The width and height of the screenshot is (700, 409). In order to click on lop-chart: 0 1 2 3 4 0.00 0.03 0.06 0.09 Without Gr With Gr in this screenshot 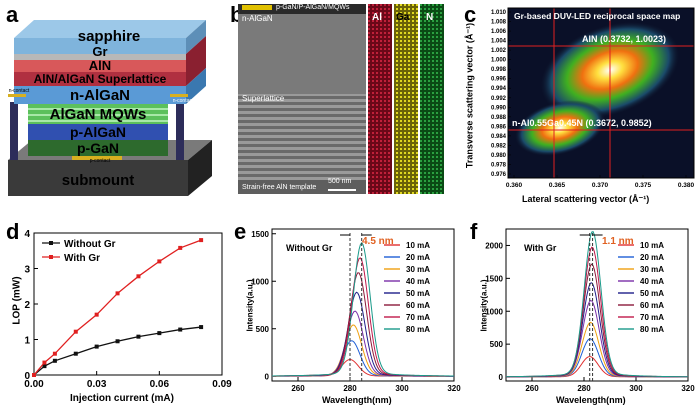, I will do `click(128, 309)`.